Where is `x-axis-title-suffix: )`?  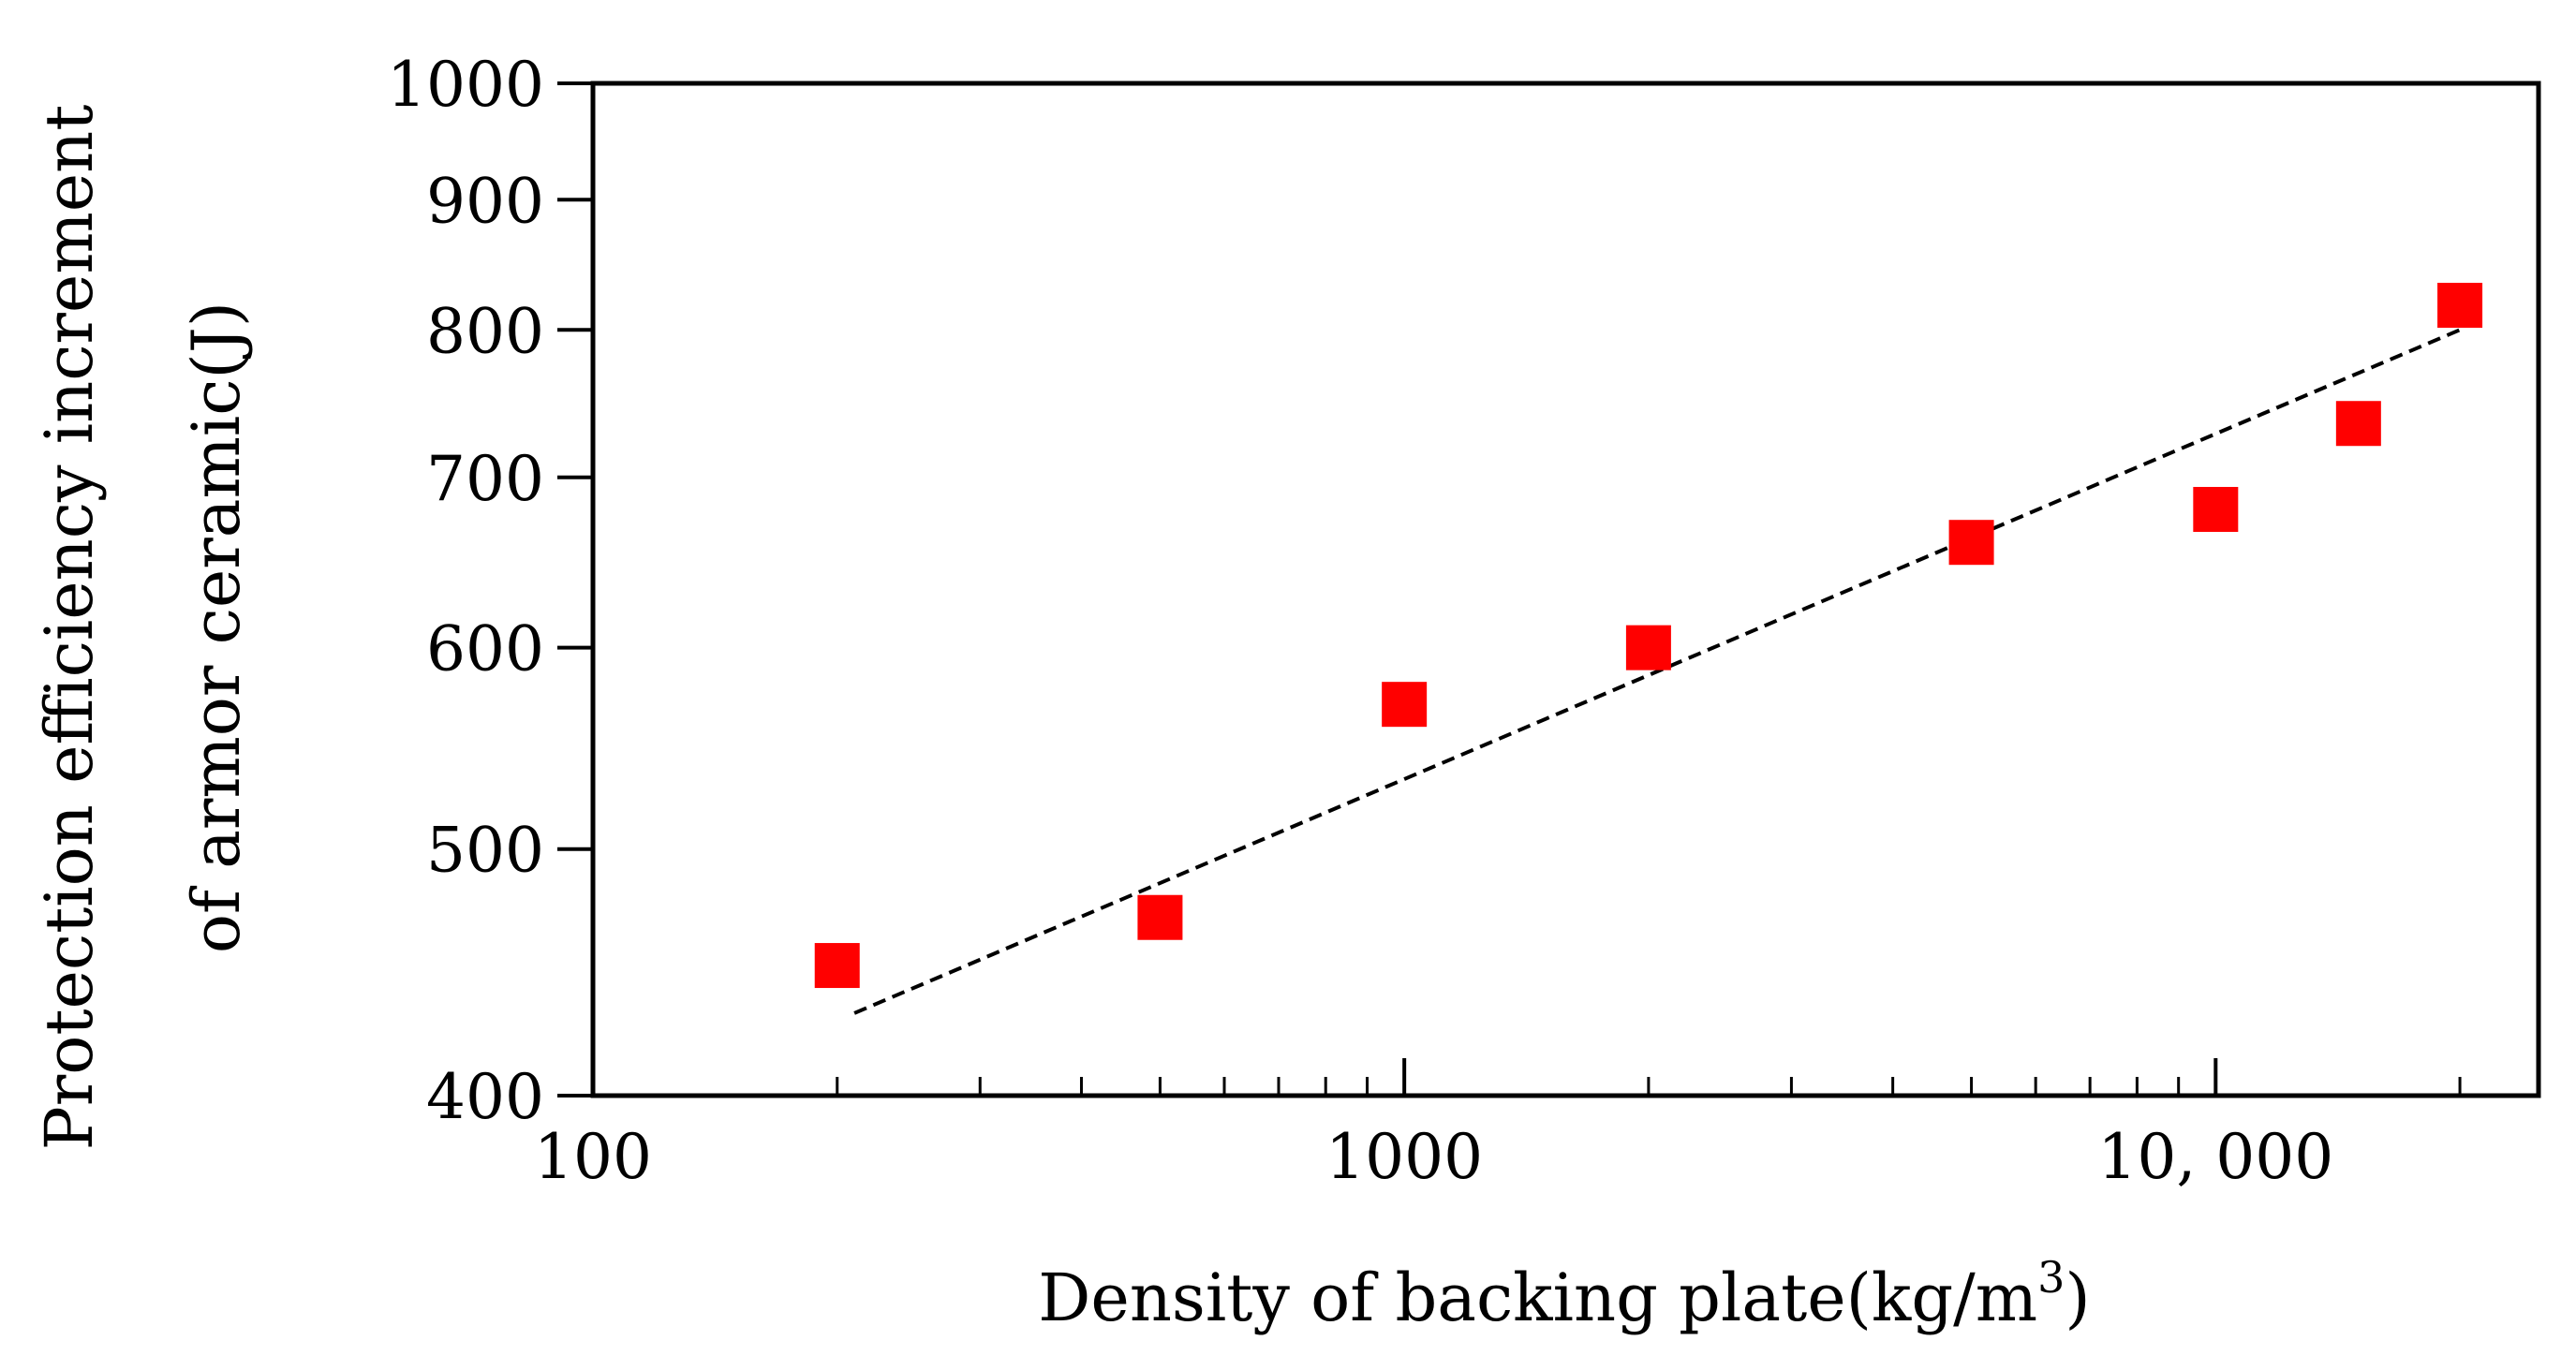
x-axis-title-suffix: ) is located at coordinates (2077, 1298).